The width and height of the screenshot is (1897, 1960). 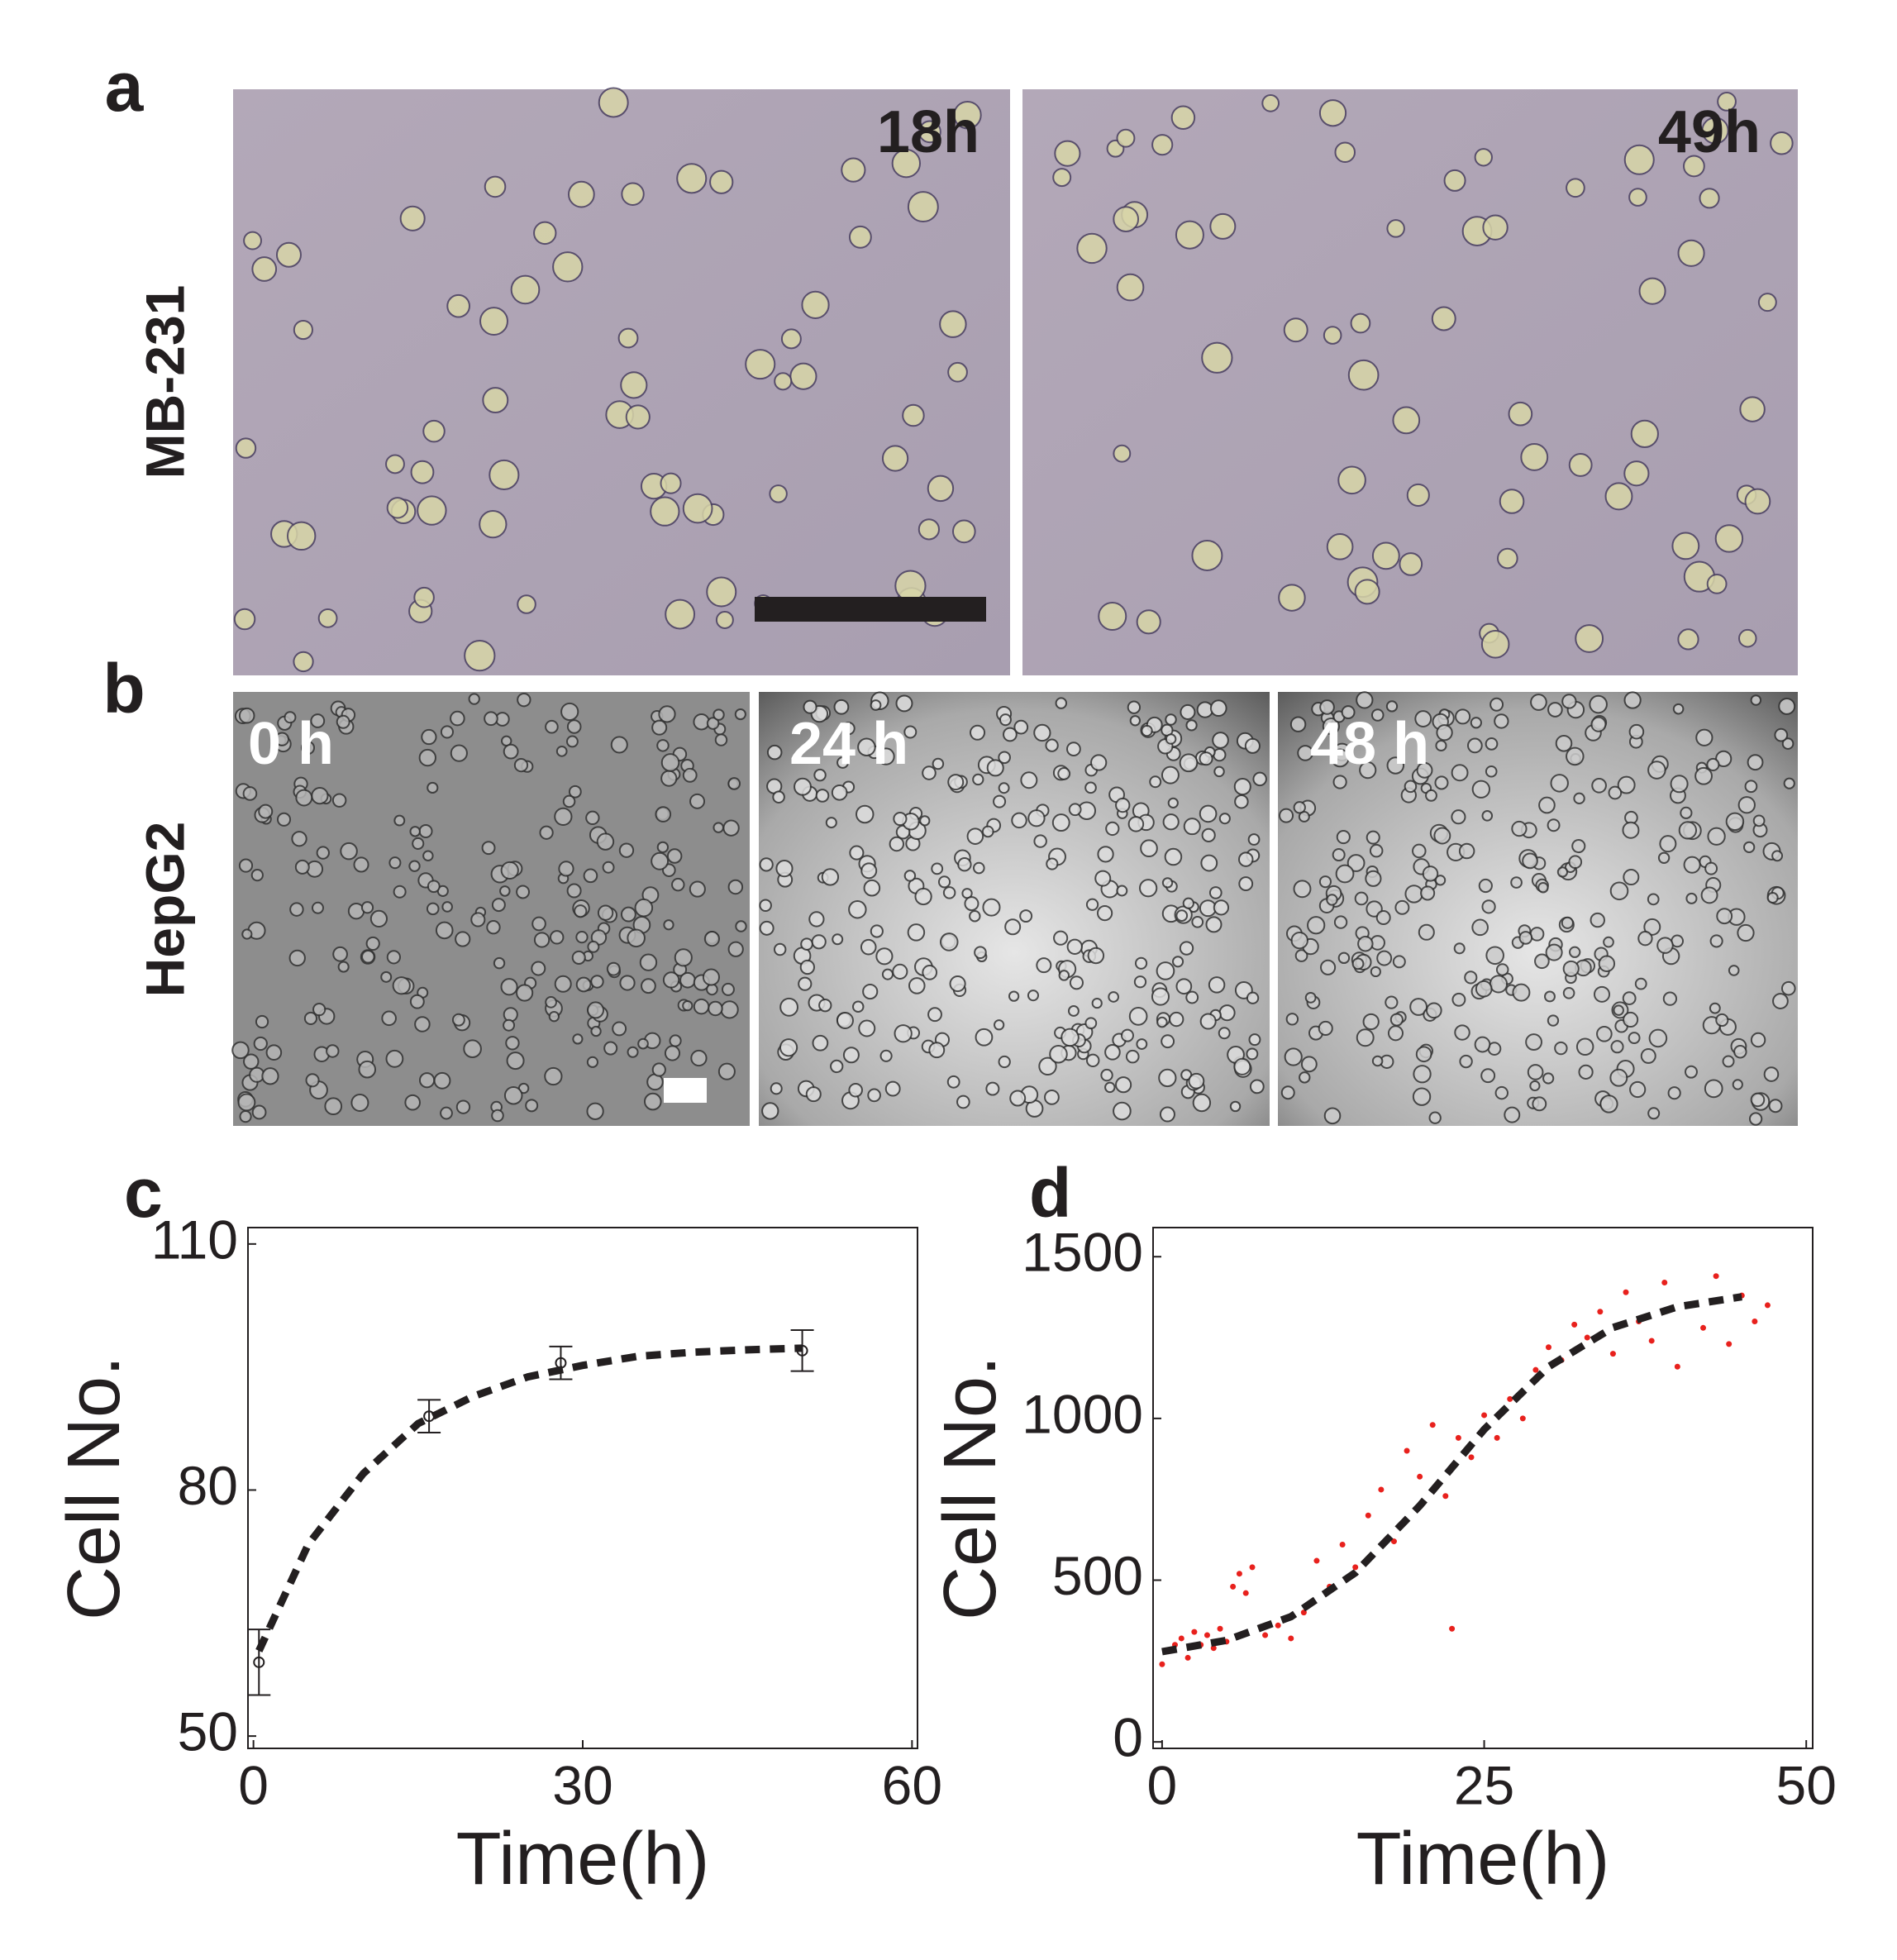 I want to click on fit-line, so click(x=529, y=1498).